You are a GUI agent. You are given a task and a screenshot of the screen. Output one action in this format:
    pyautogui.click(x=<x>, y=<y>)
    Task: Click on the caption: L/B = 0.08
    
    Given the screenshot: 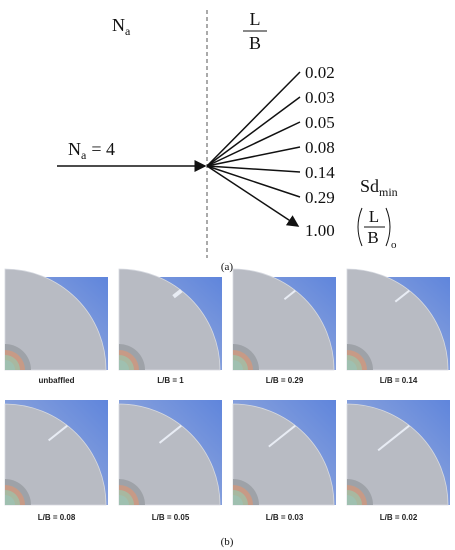 What is the action you would take?
    pyautogui.click(x=57, y=517)
    